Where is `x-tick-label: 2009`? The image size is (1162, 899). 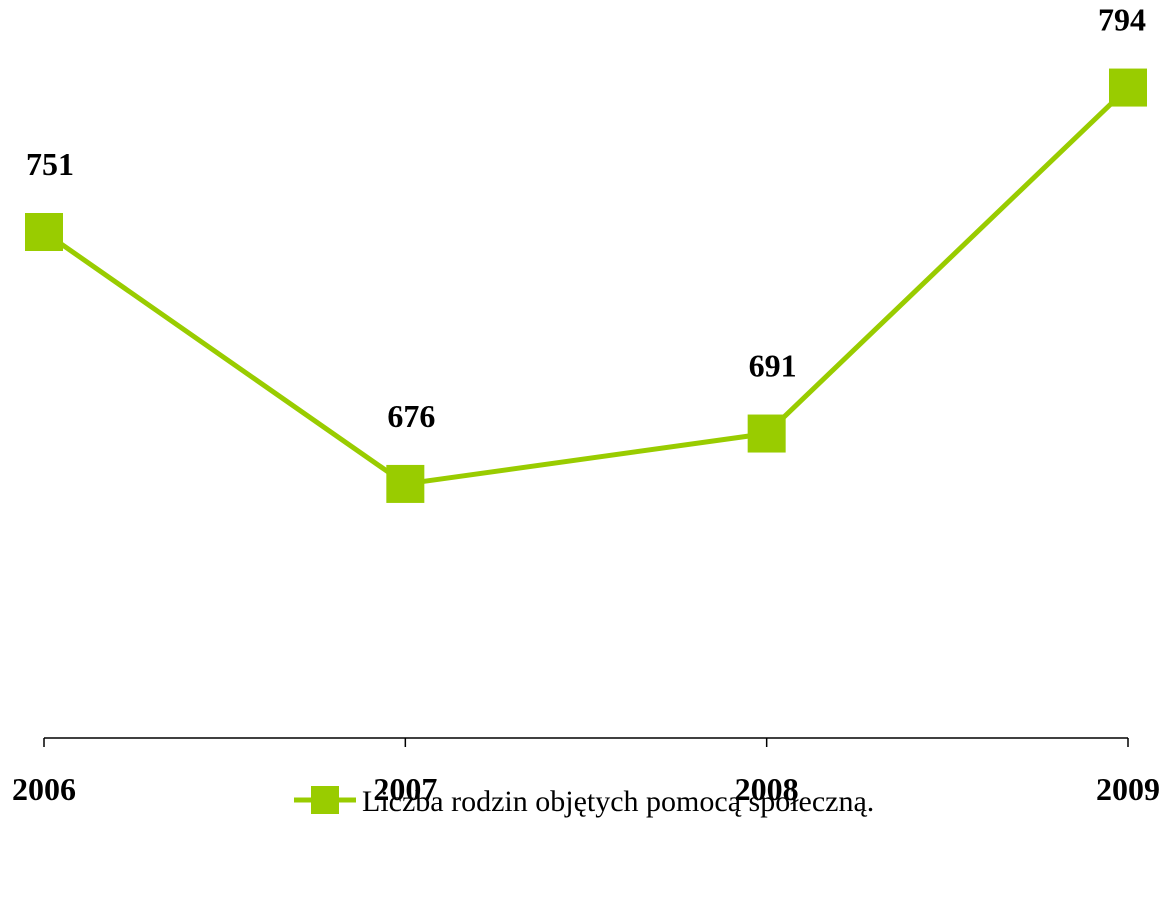
x-tick-label: 2009 is located at coordinates (1128, 789).